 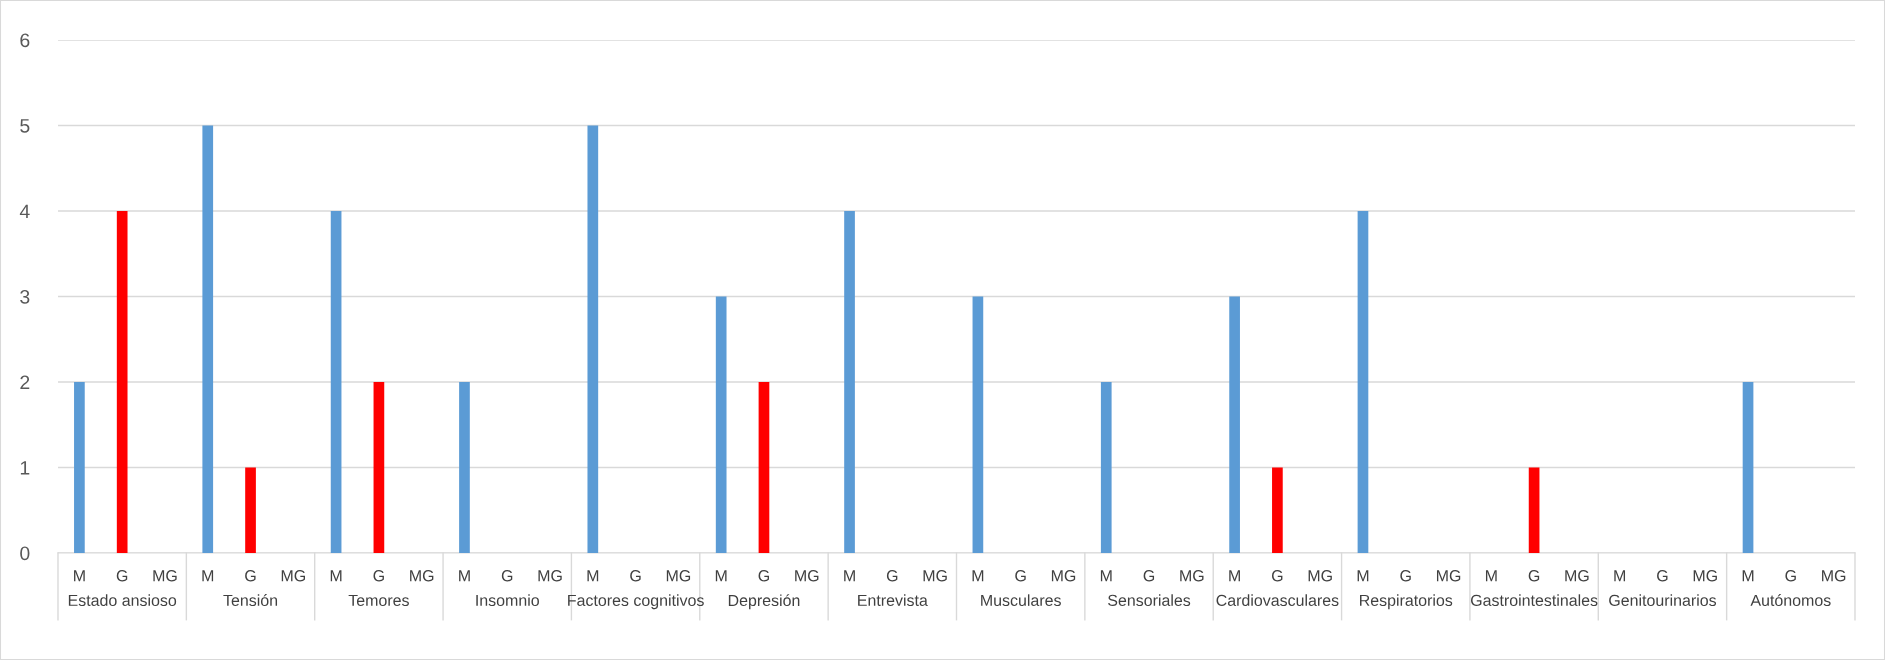 What do you see at coordinates (1790, 600) in the screenshot?
I see `text: Autónomos` at bounding box center [1790, 600].